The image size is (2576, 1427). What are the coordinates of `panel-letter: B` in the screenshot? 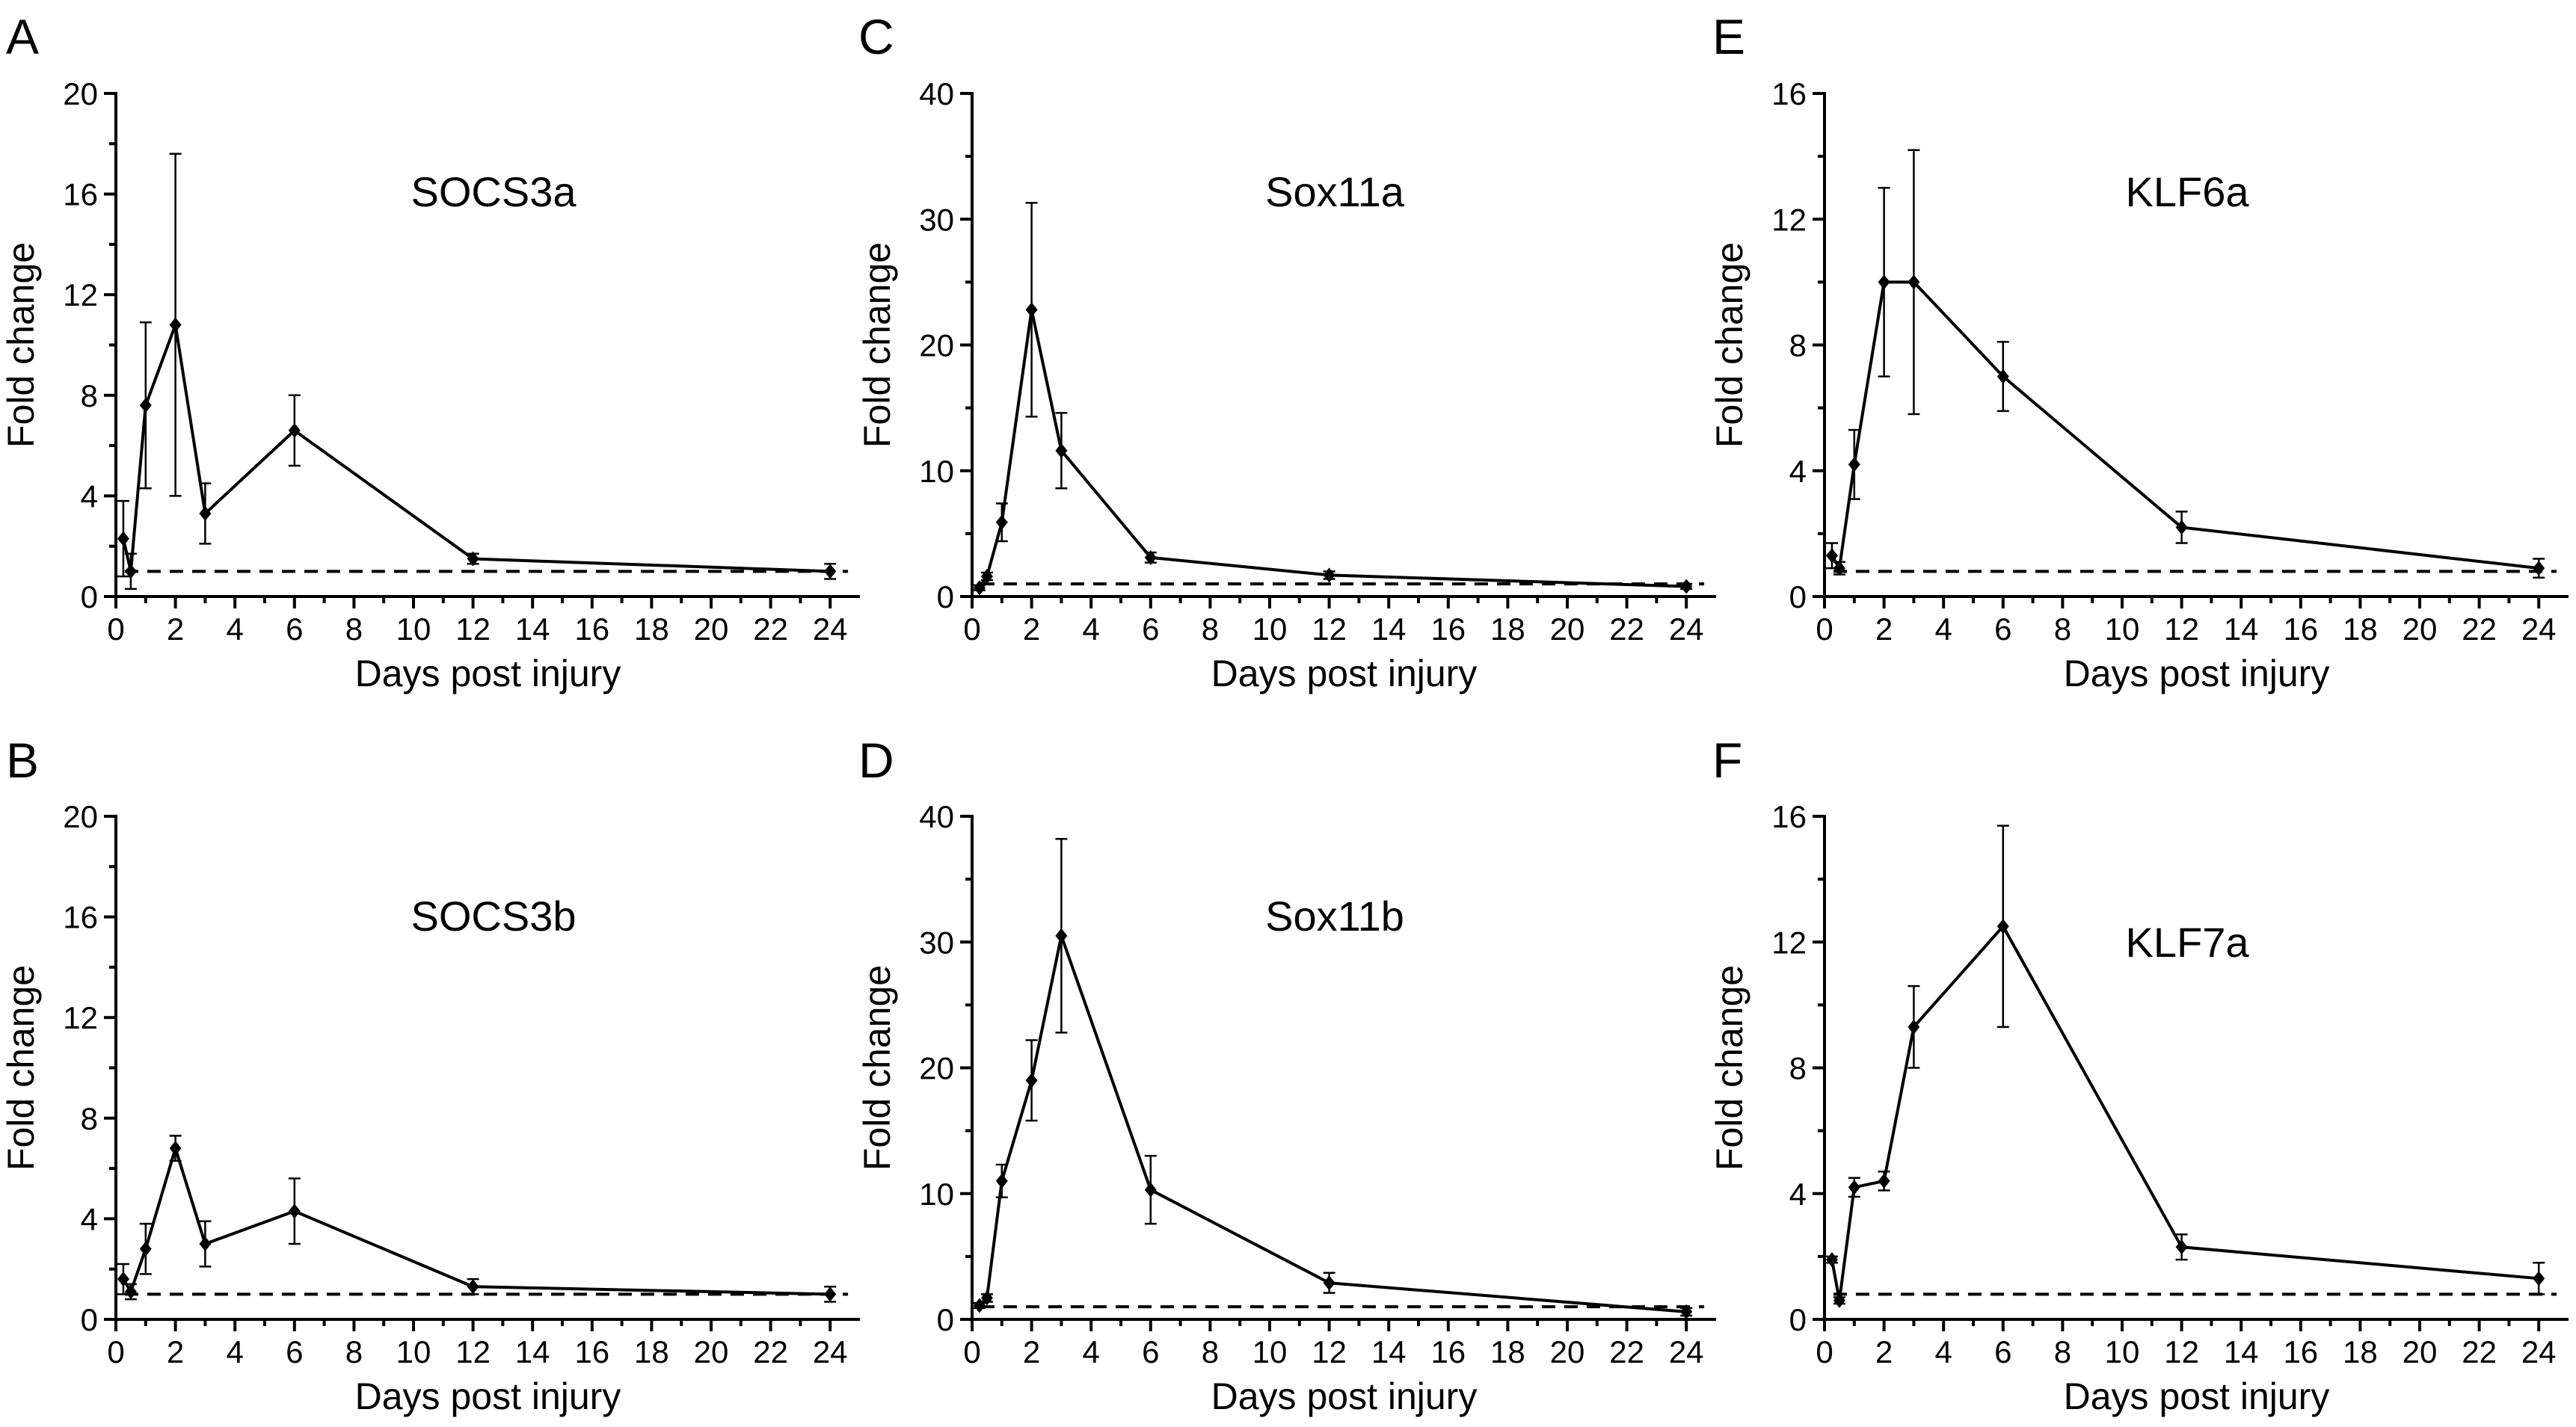 It's located at (22, 760).